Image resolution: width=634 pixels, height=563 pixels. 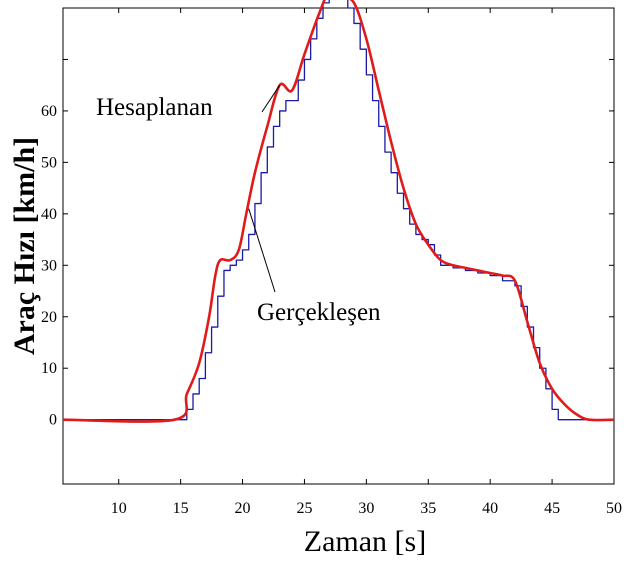 What do you see at coordinates (552, 508) in the screenshot?
I see `x-tick-label: 45` at bounding box center [552, 508].